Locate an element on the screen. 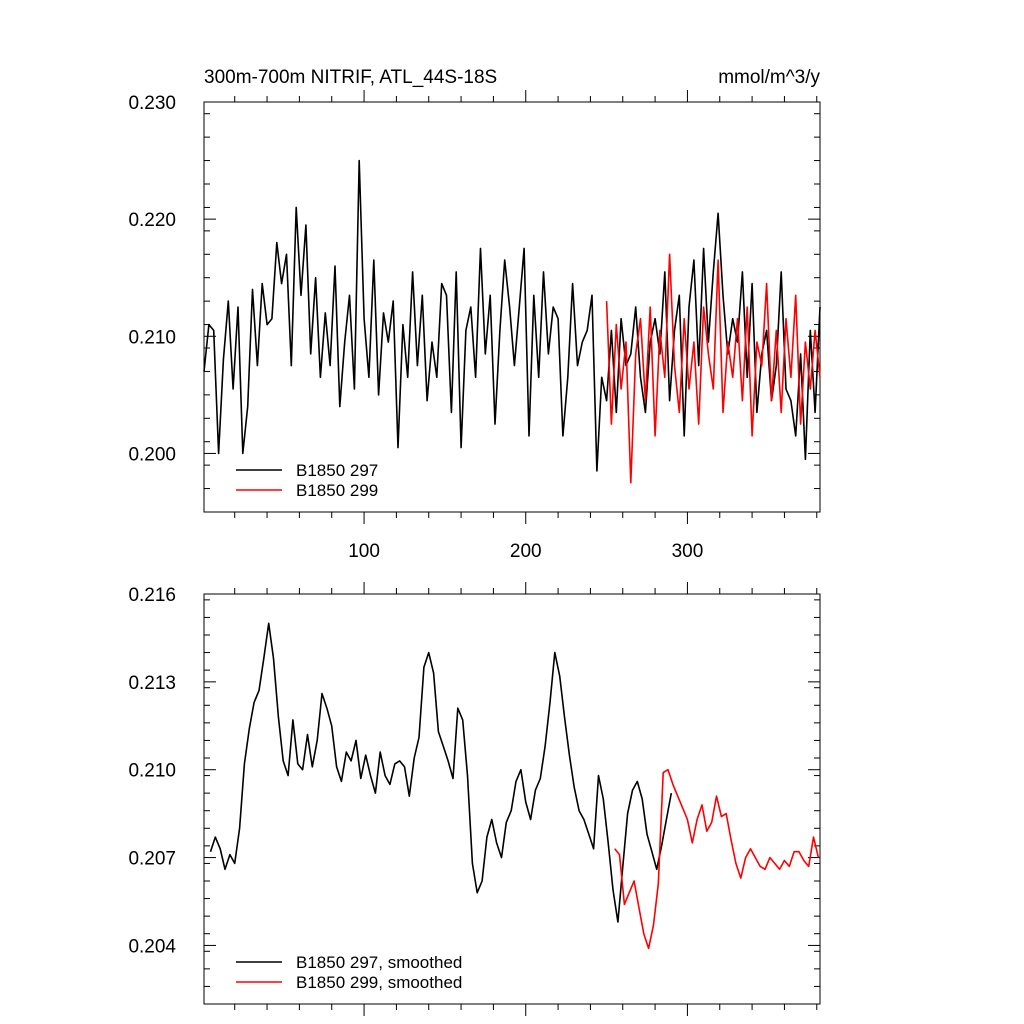 This screenshot has height=1024, width=1024. legend: B1850 297 B1850 299 is located at coordinates (307, 480).